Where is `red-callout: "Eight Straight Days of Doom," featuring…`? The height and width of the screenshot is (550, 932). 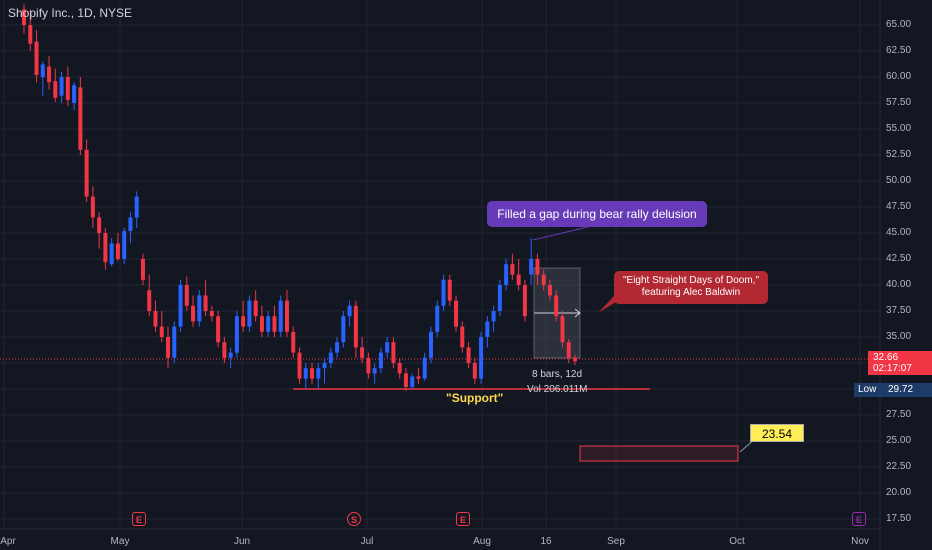
red-callout: "Eight Straight Days of Doom," featuring… is located at coordinates (691, 287).